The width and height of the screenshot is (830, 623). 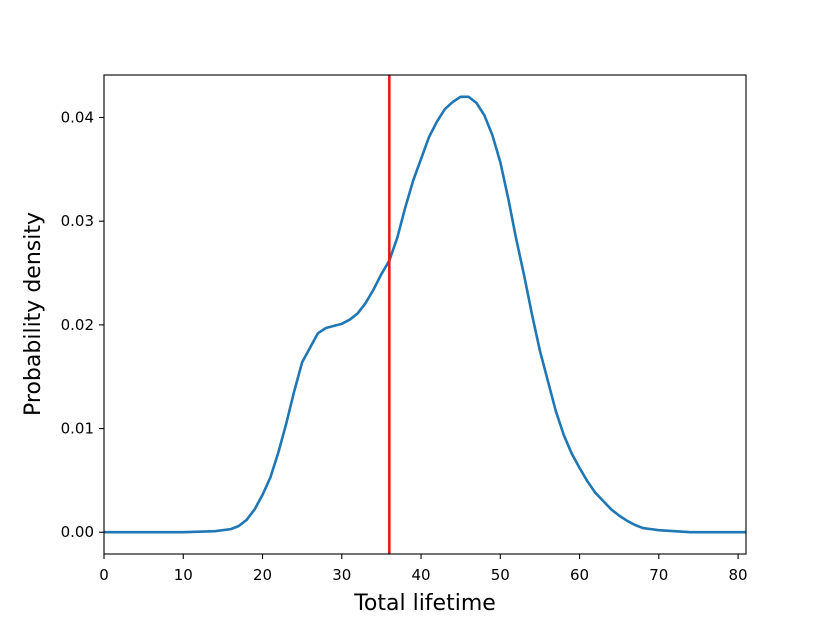 I want to click on y-axis: 0.00 0.01 0.02 0.03 0.04, so click(x=82, y=325).